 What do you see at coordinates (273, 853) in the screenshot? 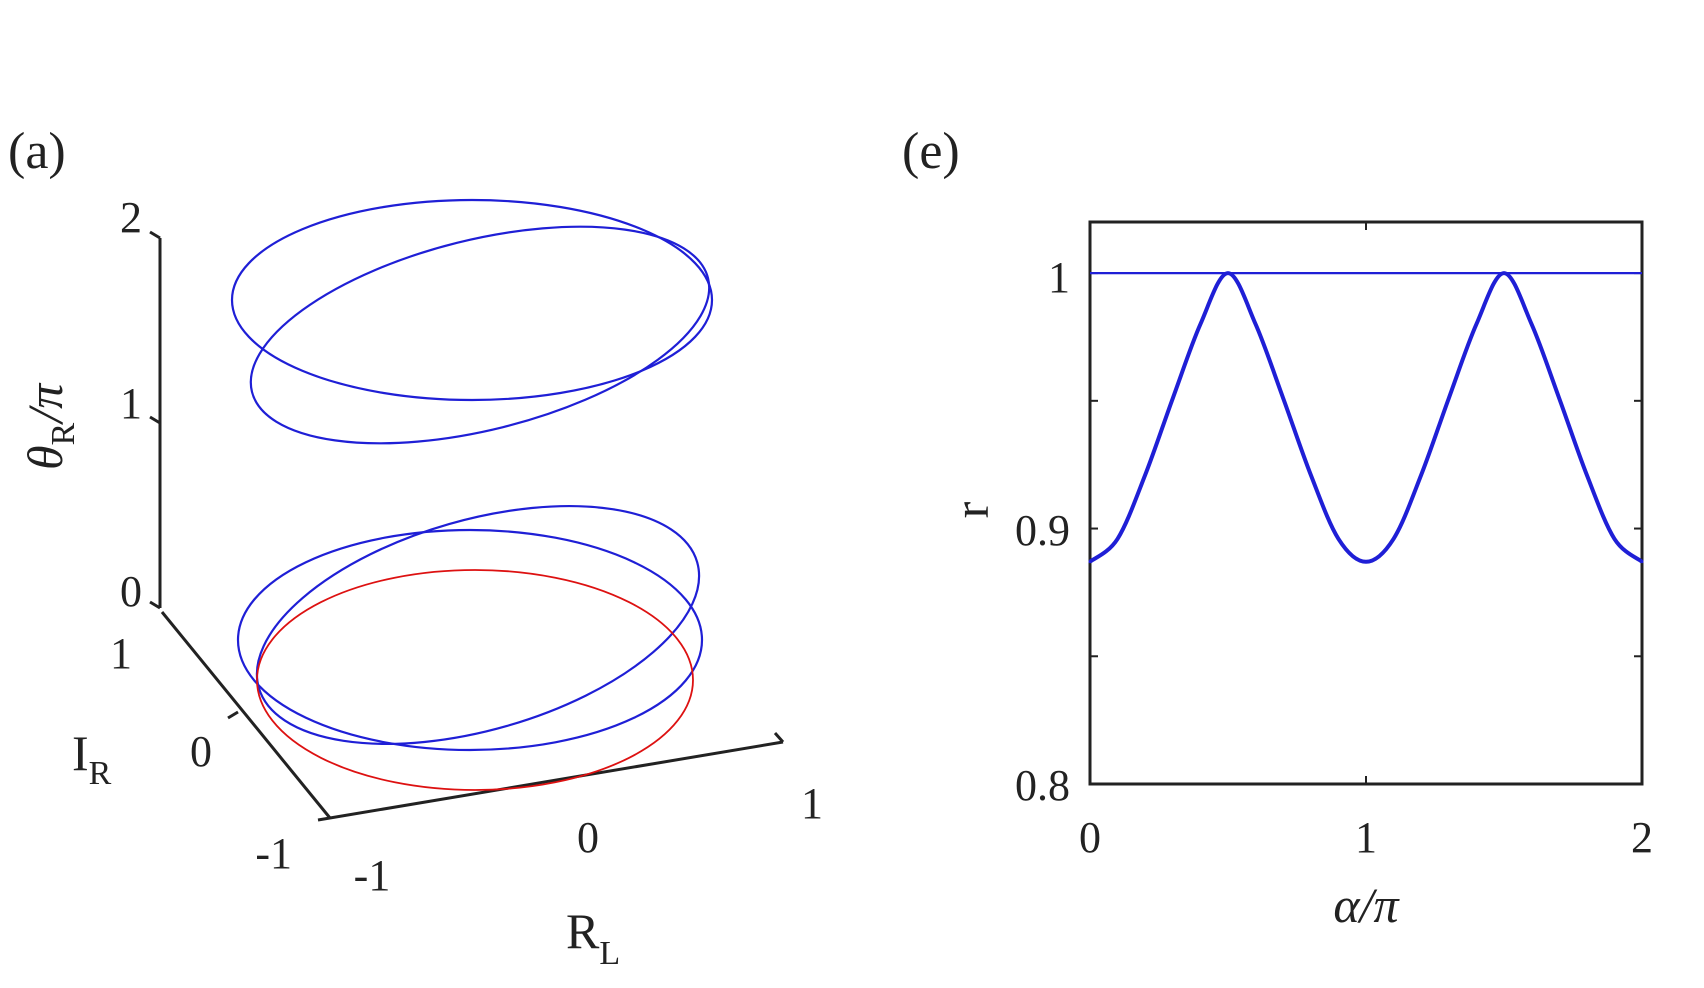
I see `y-tick-label-neg1: -1` at bounding box center [273, 853].